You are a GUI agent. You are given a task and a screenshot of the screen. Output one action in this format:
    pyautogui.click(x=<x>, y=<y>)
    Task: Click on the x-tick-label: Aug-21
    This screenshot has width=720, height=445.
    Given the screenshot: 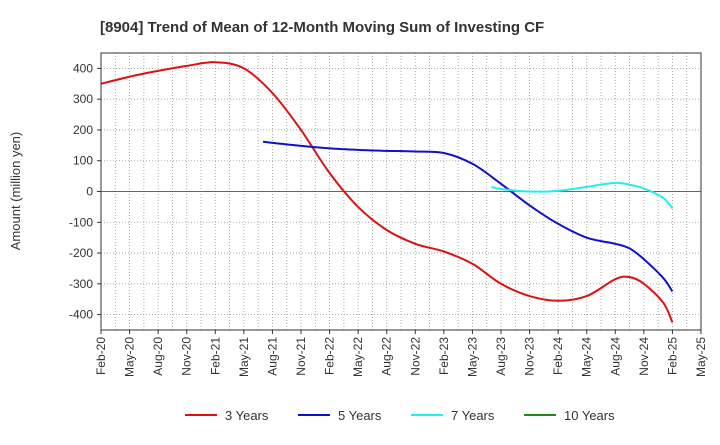 What is the action you would take?
    pyautogui.click(x=272, y=356)
    